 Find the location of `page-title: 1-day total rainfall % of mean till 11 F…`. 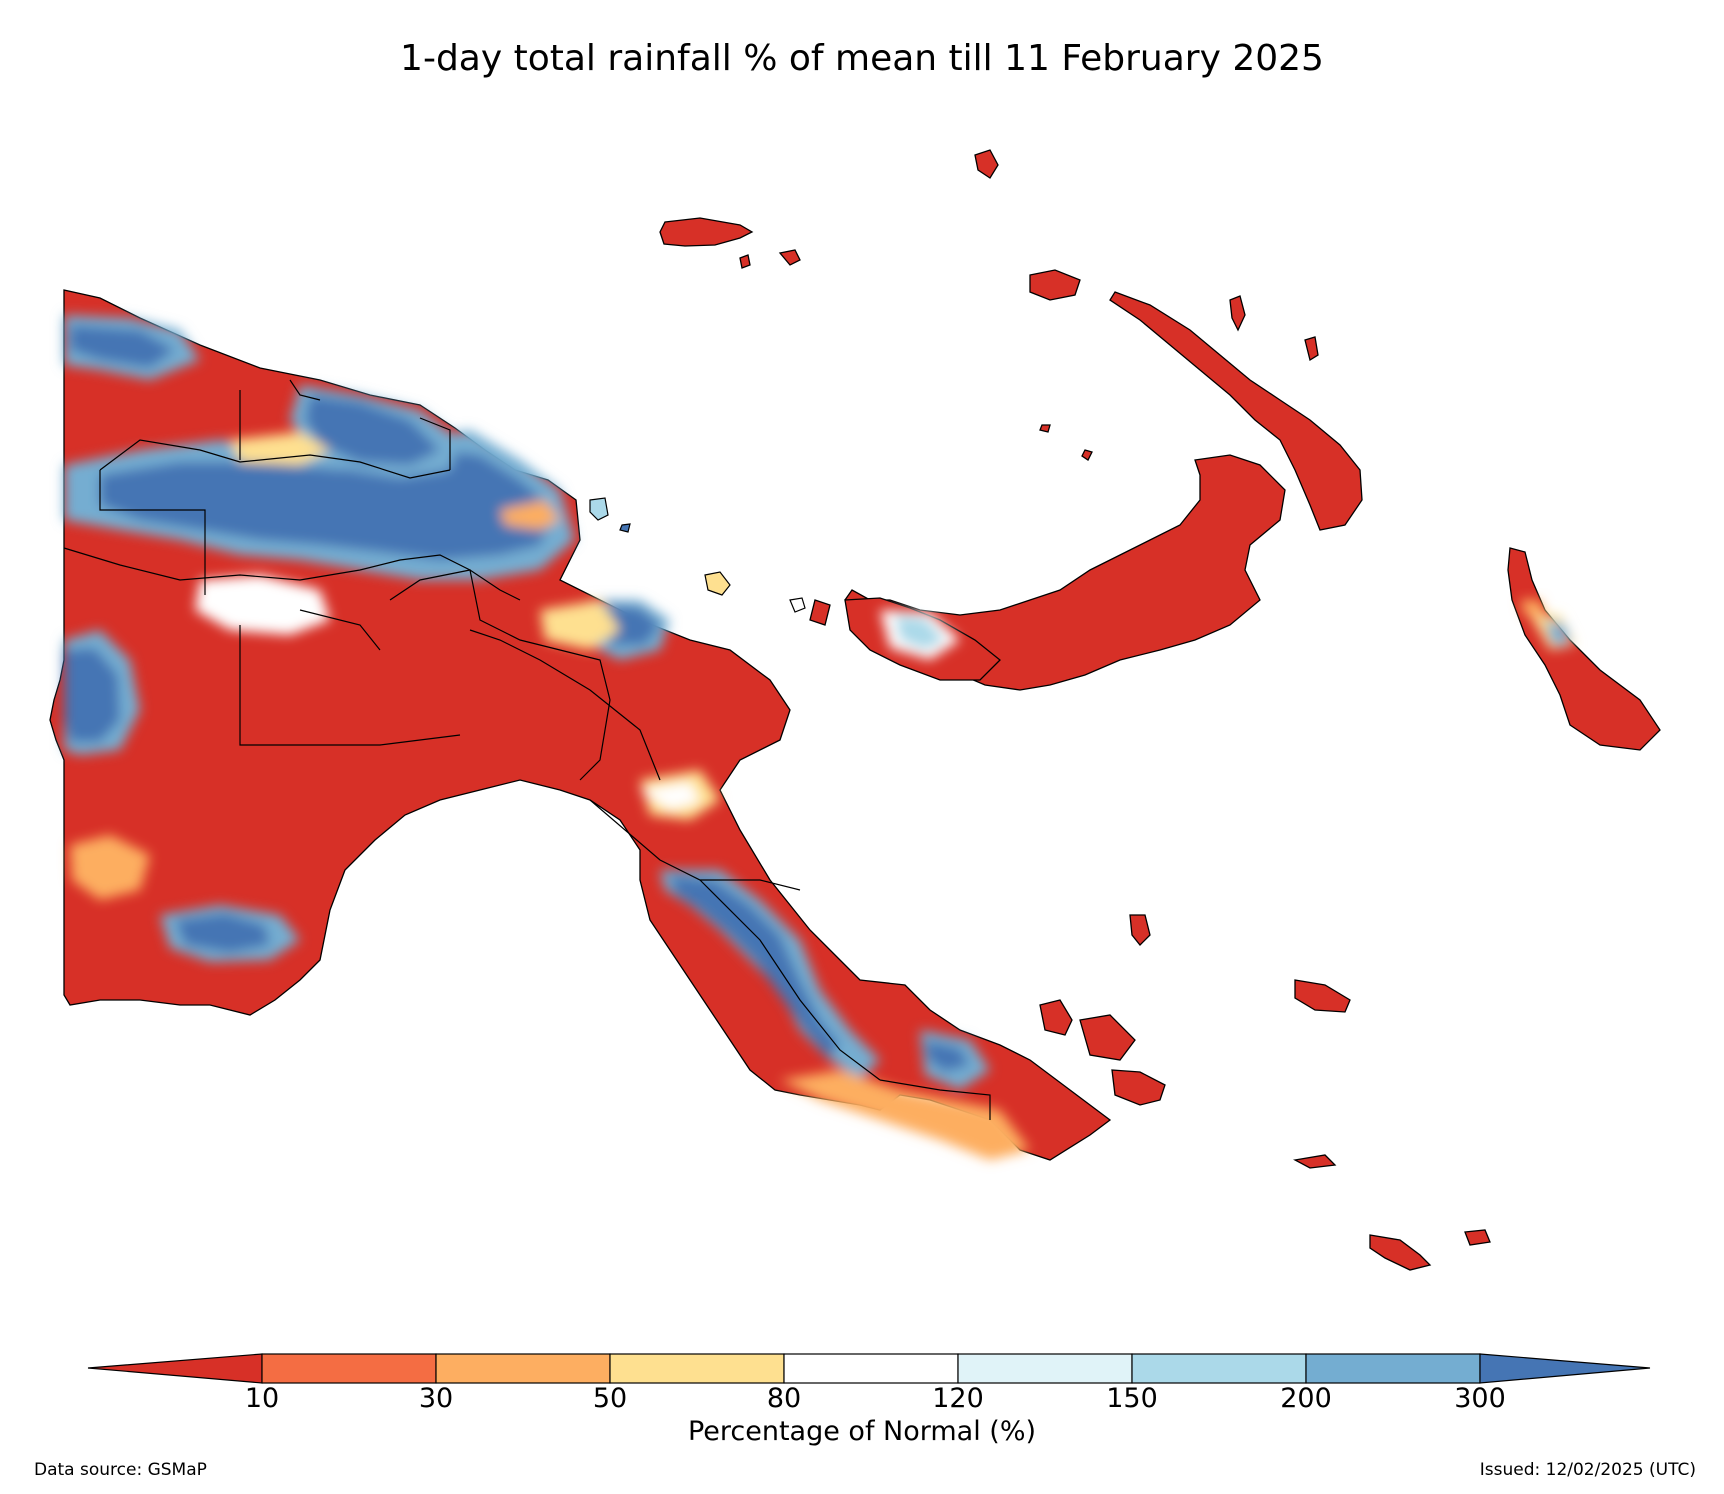

page-title: 1-day total rainfall % of mean till 11 F… is located at coordinates (862, 58).